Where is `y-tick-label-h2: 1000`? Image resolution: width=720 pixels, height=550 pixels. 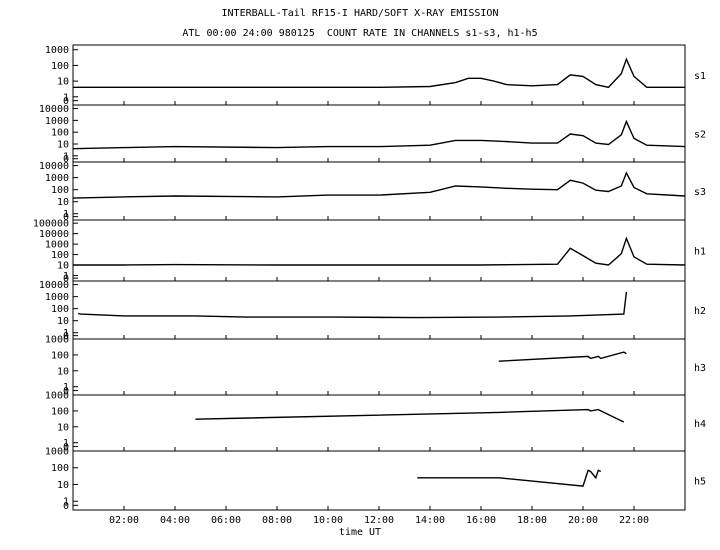 y-tick-label-h2: 1000 is located at coordinates (57, 297).